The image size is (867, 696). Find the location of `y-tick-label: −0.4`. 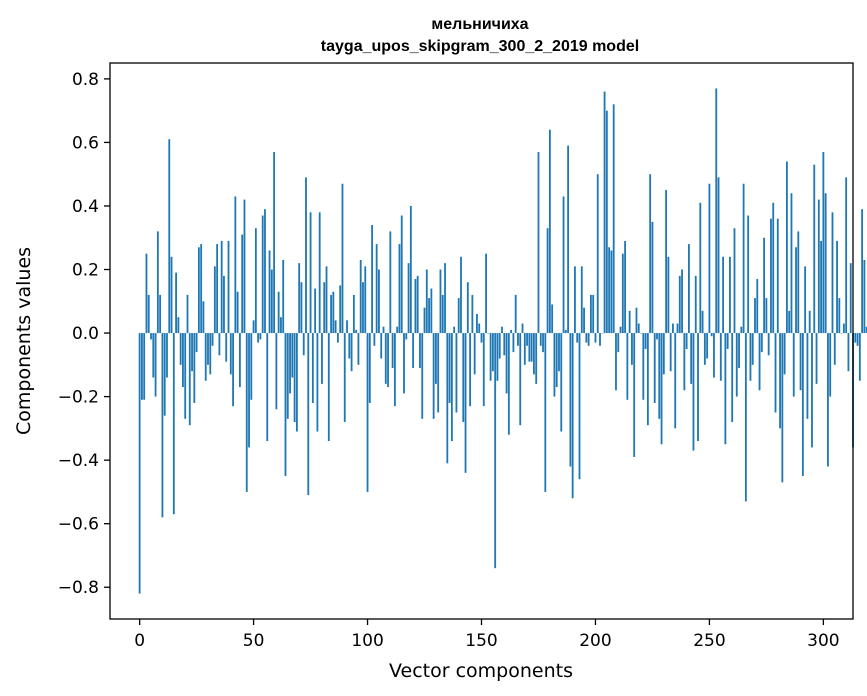

y-tick-label: −0.4 is located at coordinates (78, 461).